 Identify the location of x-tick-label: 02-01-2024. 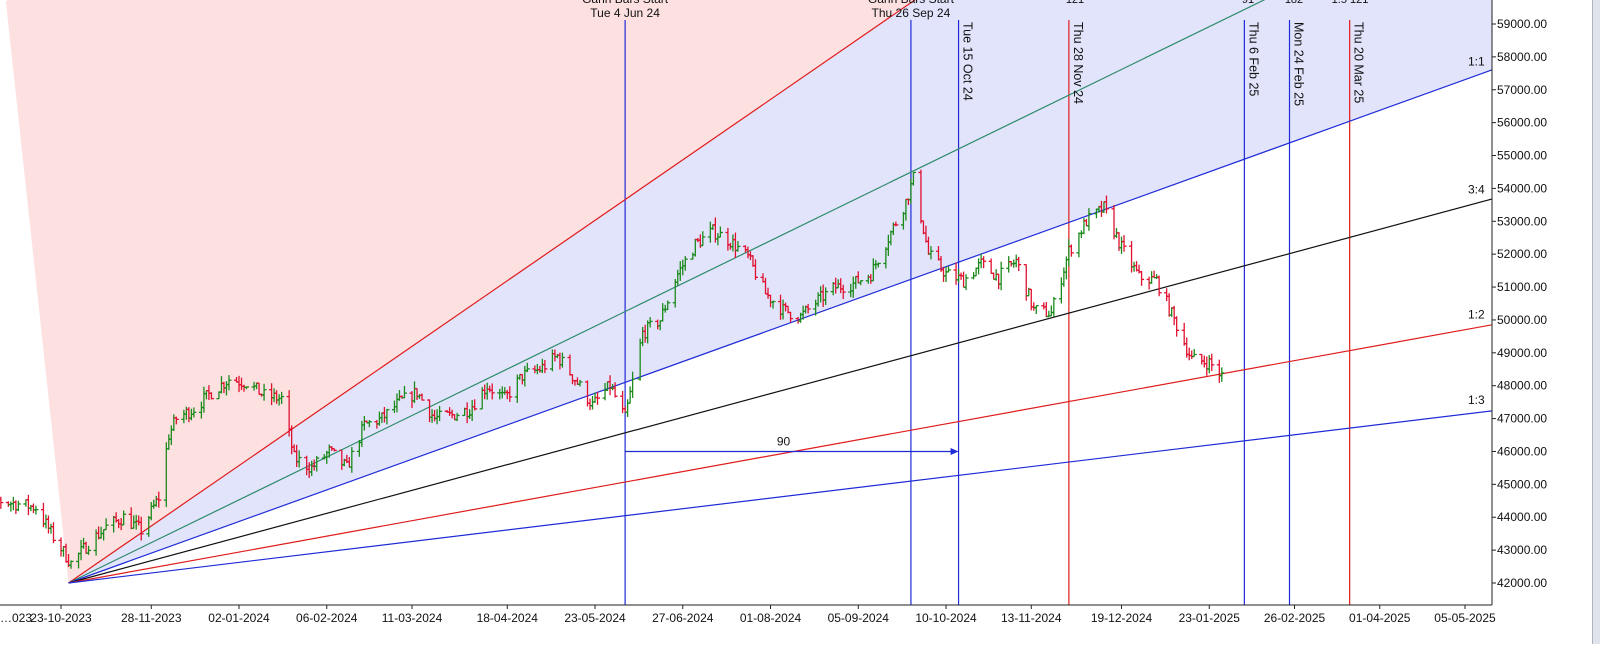
(239, 618).